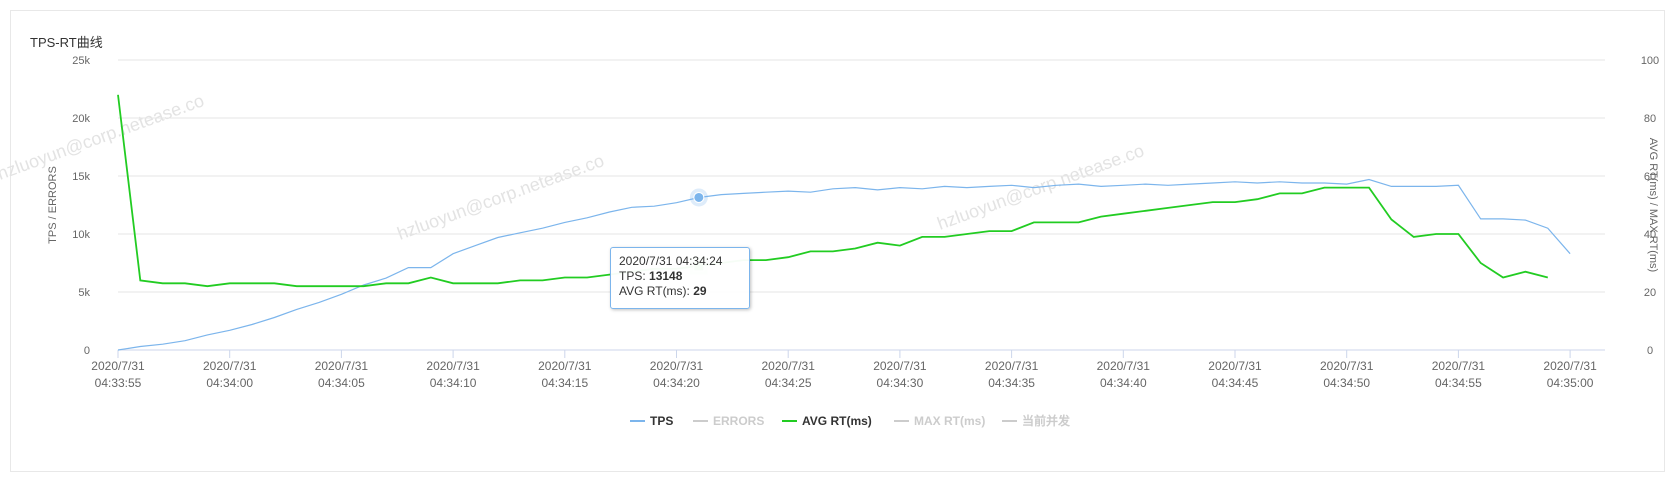 The image size is (1677, 479). What do you see at coordinates (229, 383) in the screenshot?
I see `x-tick-label-time: 04:34:00` at bounding box center [229, 383].